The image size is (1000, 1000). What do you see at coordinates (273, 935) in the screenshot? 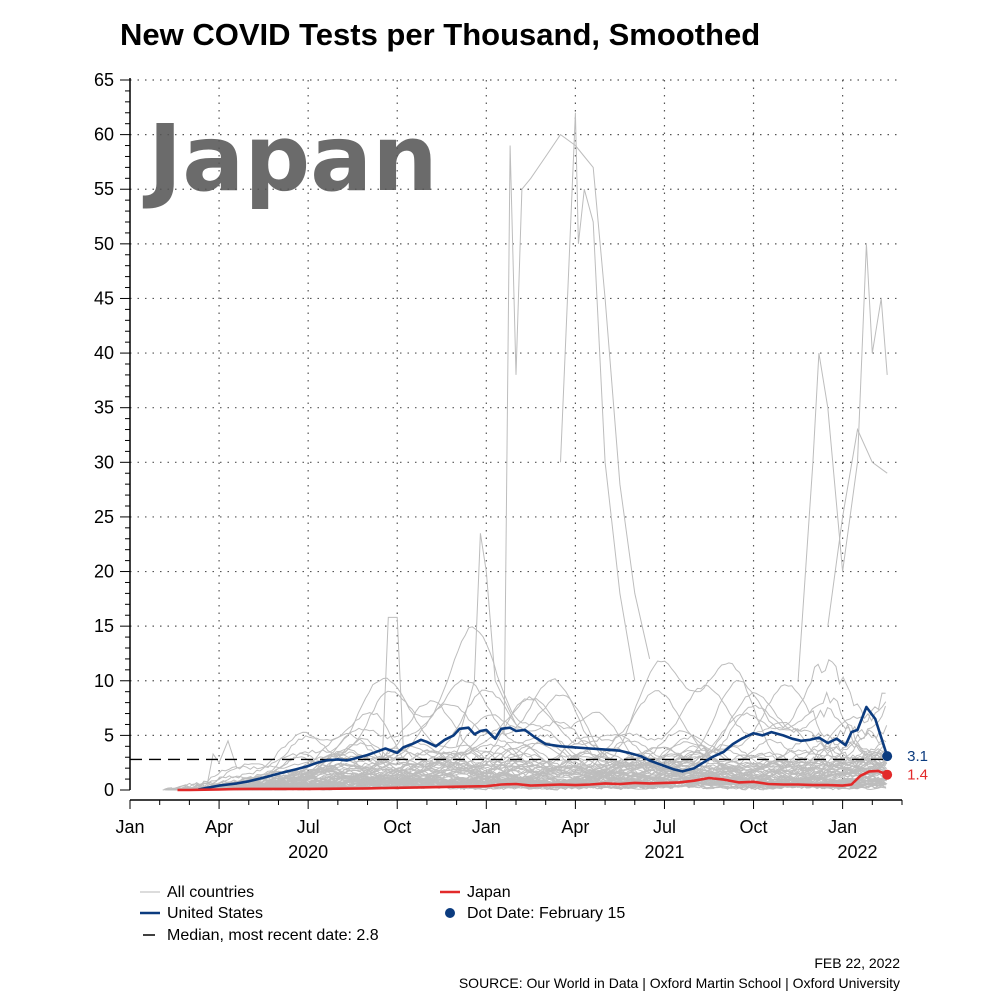
I see `legend-label: Median, most recent date: 2.8` at bounding box center [273, 935].